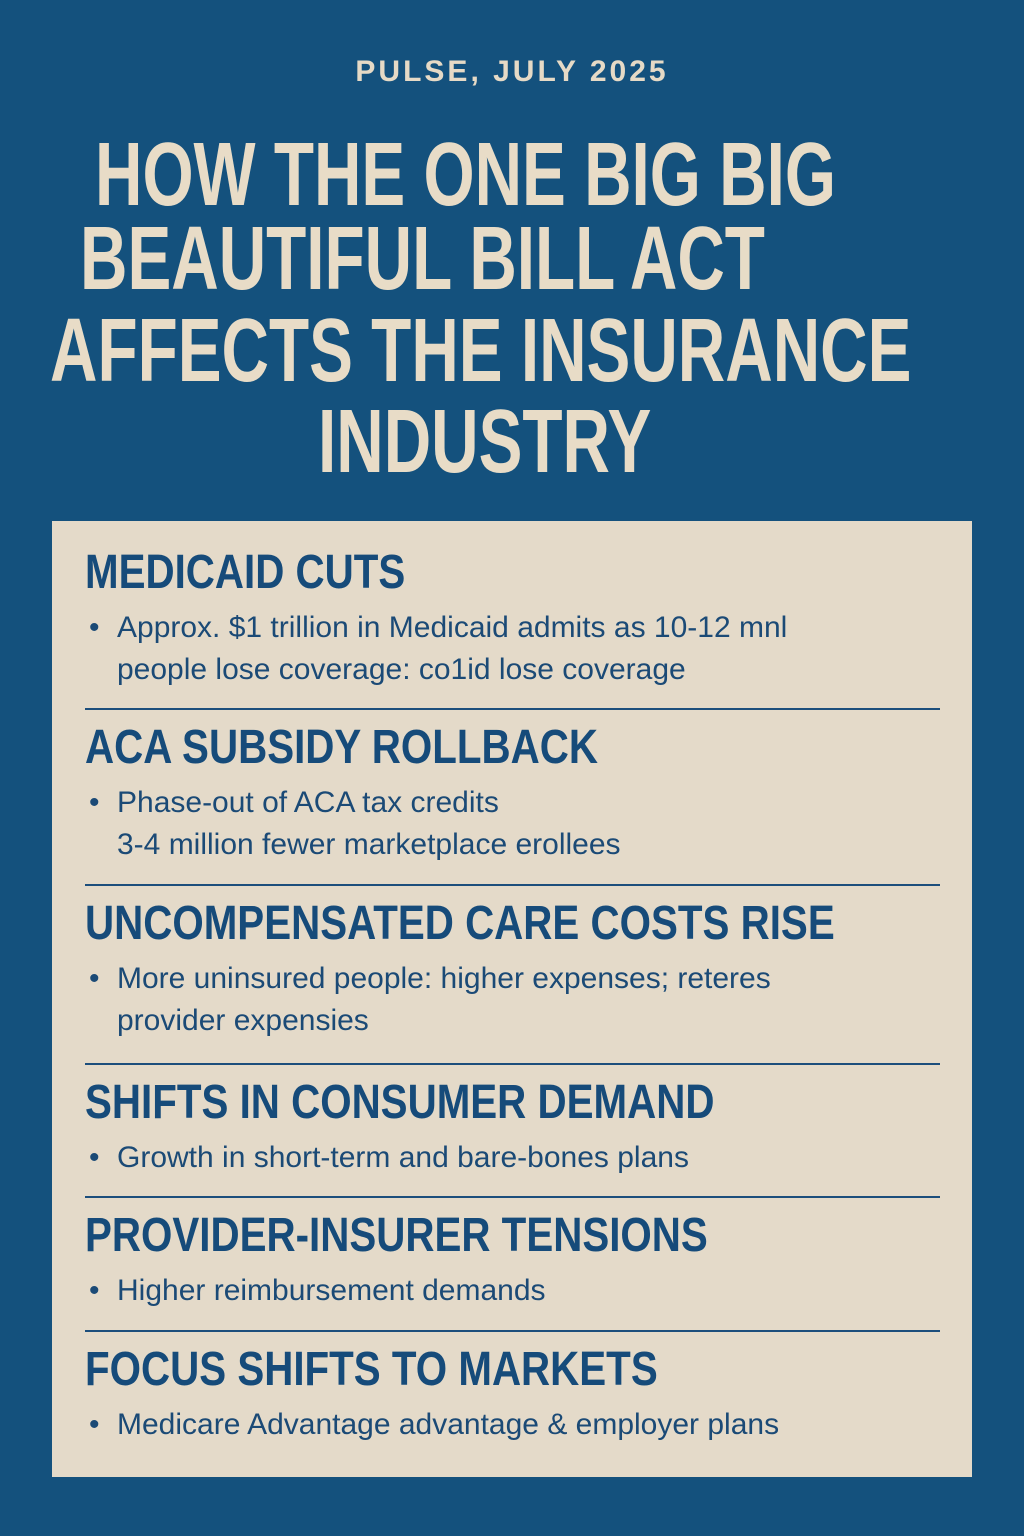 The width and height of the screenshot is (1024, 1536). Describe the element at coordinates (245, 572) in the screenshot. I see `section-heading: MEDICAID CUTS` at that location.